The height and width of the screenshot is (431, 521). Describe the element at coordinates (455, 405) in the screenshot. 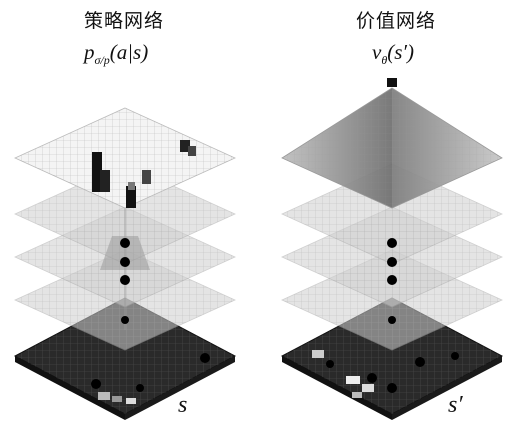

I see `value-board-label: s′` at that location.